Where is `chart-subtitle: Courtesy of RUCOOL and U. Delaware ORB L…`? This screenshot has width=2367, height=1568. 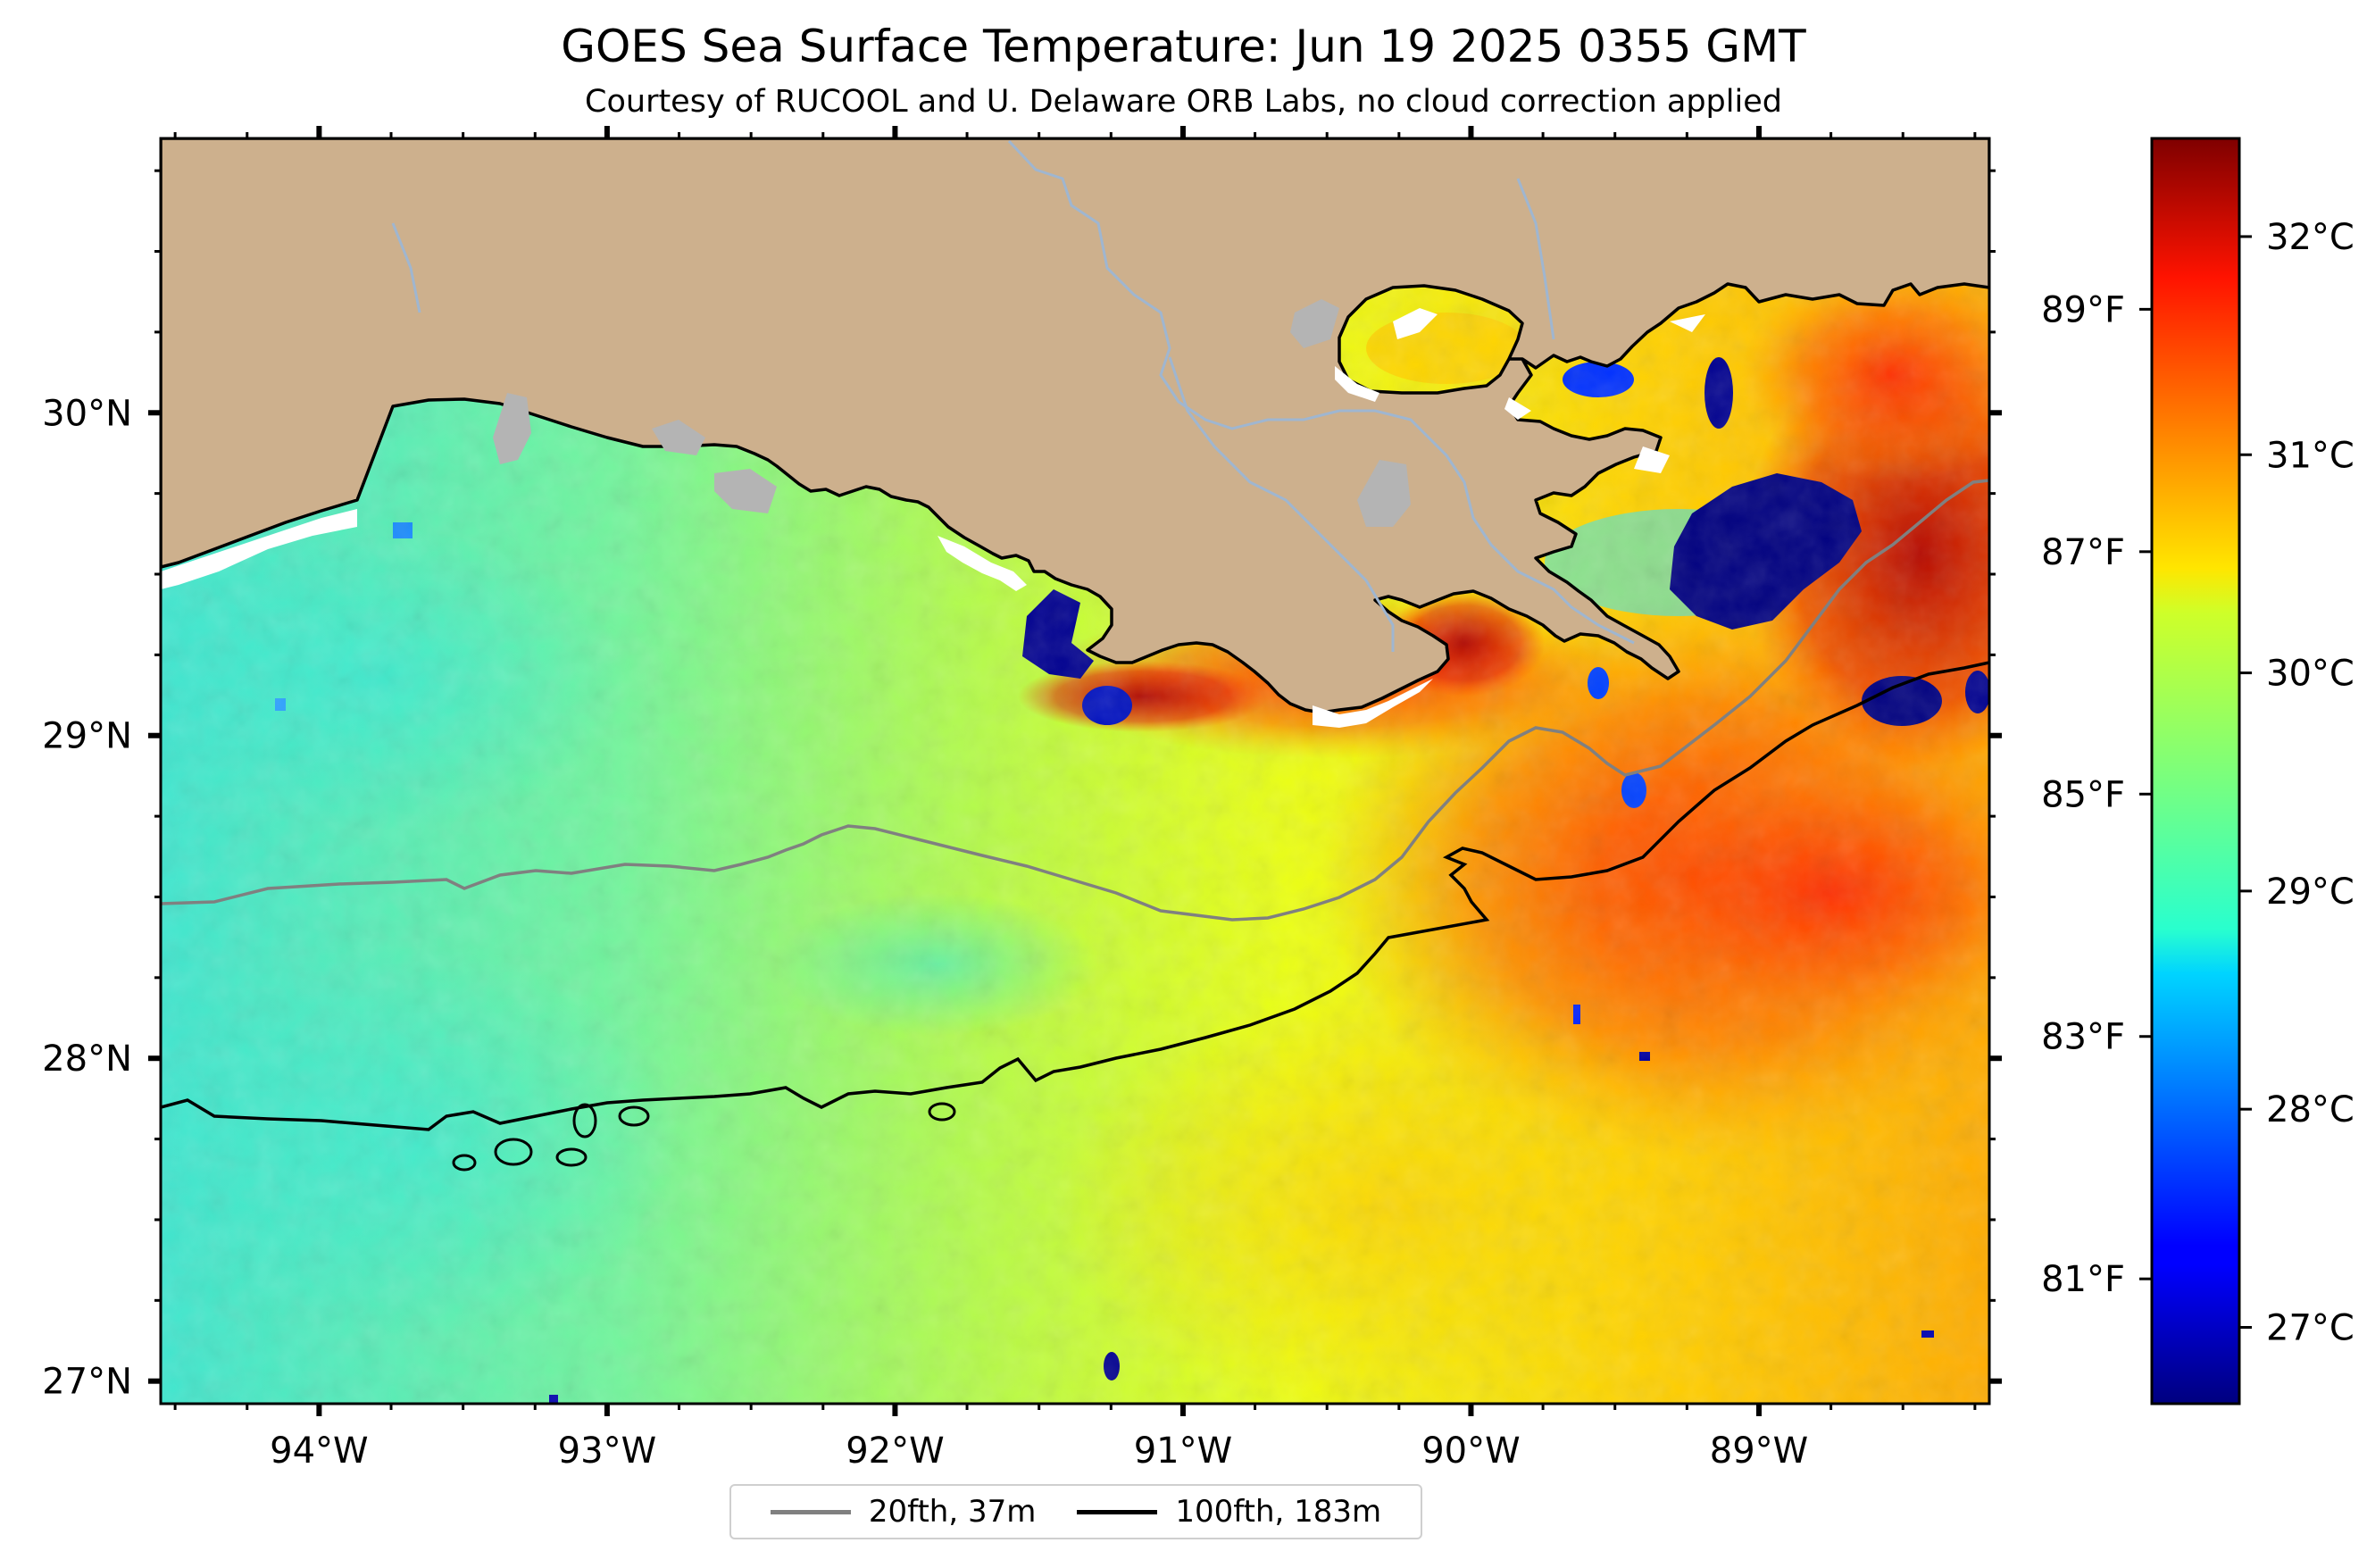 chart-subtitle: Courtesy of RUCOOL and U. Delaware ORB L… is located at coordinates (1183, 102).